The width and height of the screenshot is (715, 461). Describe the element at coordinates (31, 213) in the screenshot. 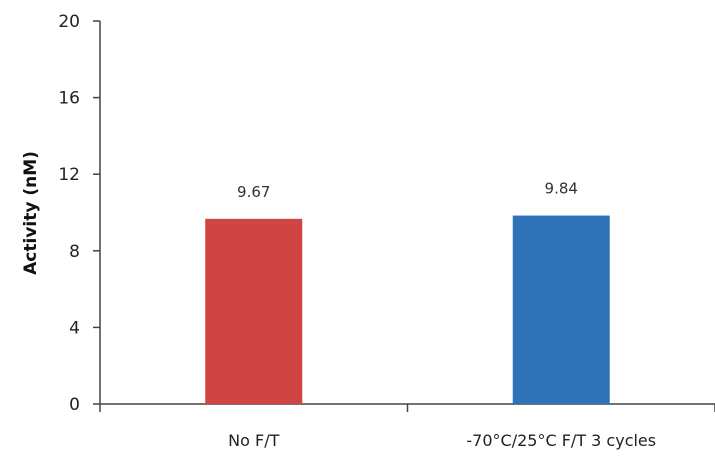

I see `y-axis-title: Activity (nM)` at that location.